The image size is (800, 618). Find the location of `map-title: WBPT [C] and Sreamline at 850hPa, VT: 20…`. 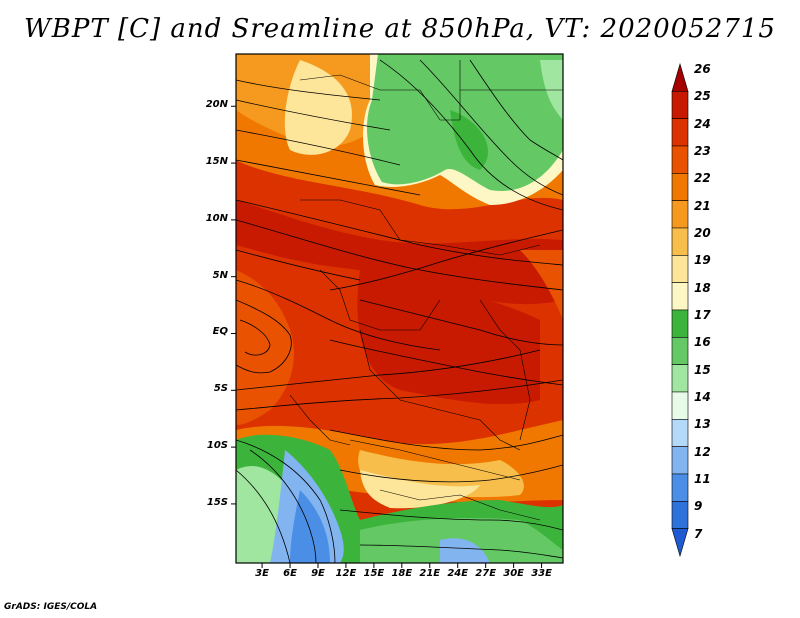

map-title: WBPT [C] and Sreamline at 850hPa, VT: 20… is located at coordinates (400, 29).